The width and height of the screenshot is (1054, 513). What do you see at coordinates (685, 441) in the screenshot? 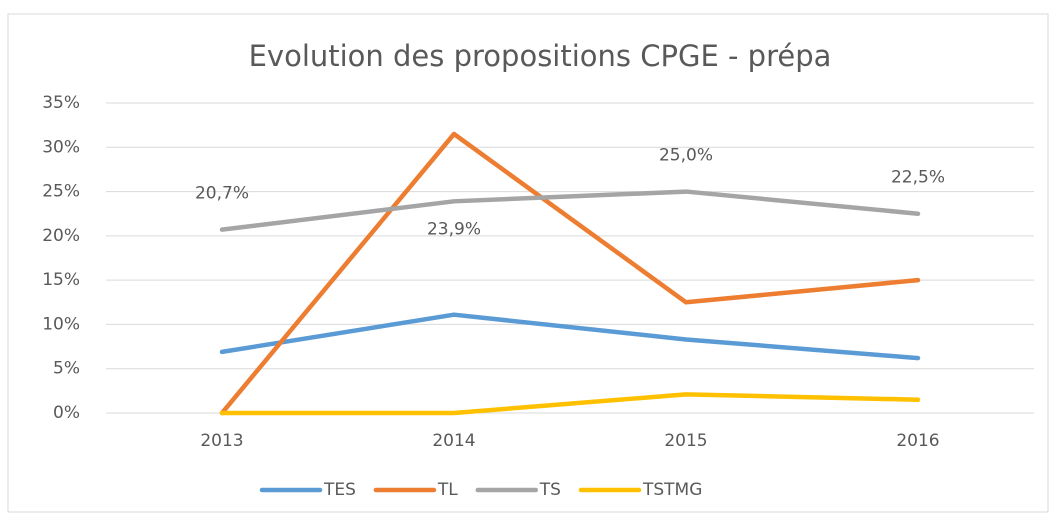
I see `x-tick-label: 2015` at bounding box center [685, 441].